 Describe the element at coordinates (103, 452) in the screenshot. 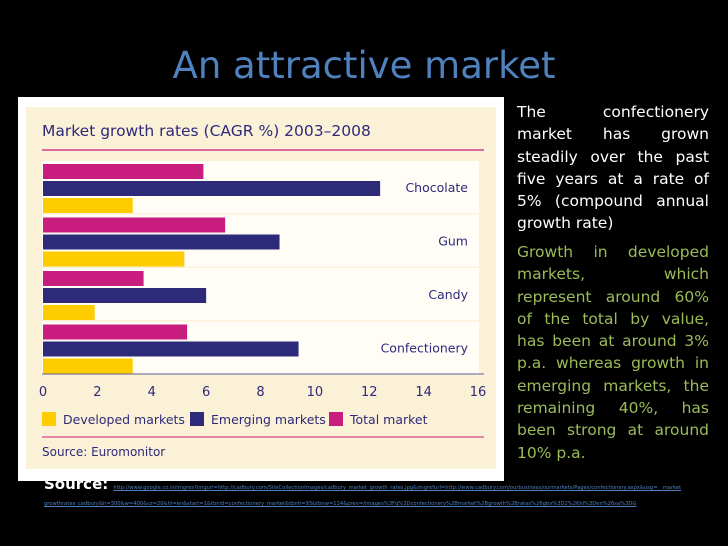

I see `chart-source: Source: Euromonitor` at that location.